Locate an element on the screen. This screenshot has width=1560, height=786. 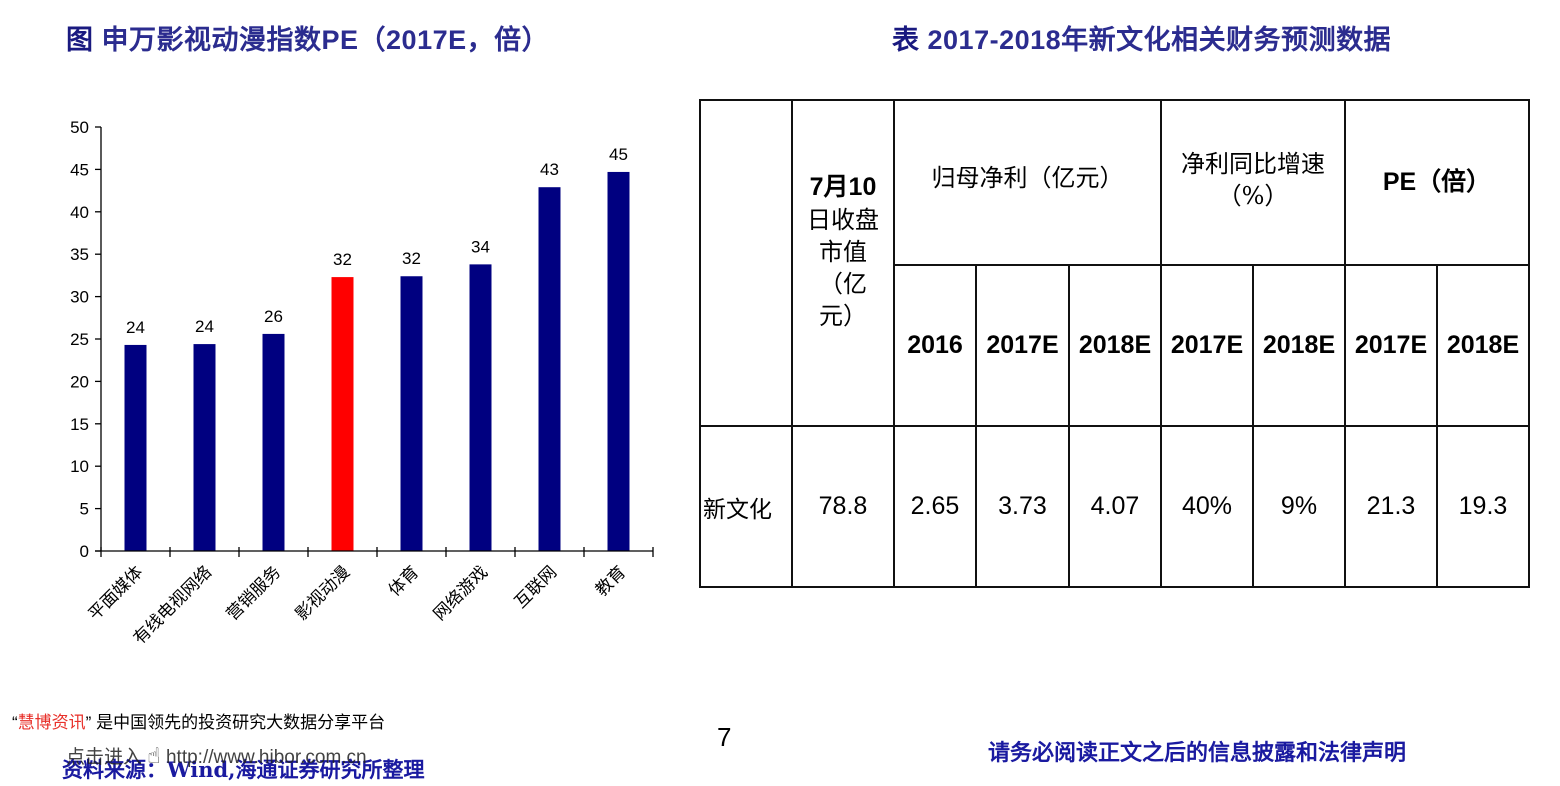
header-corner-cell is located at coordinates (746, 263).